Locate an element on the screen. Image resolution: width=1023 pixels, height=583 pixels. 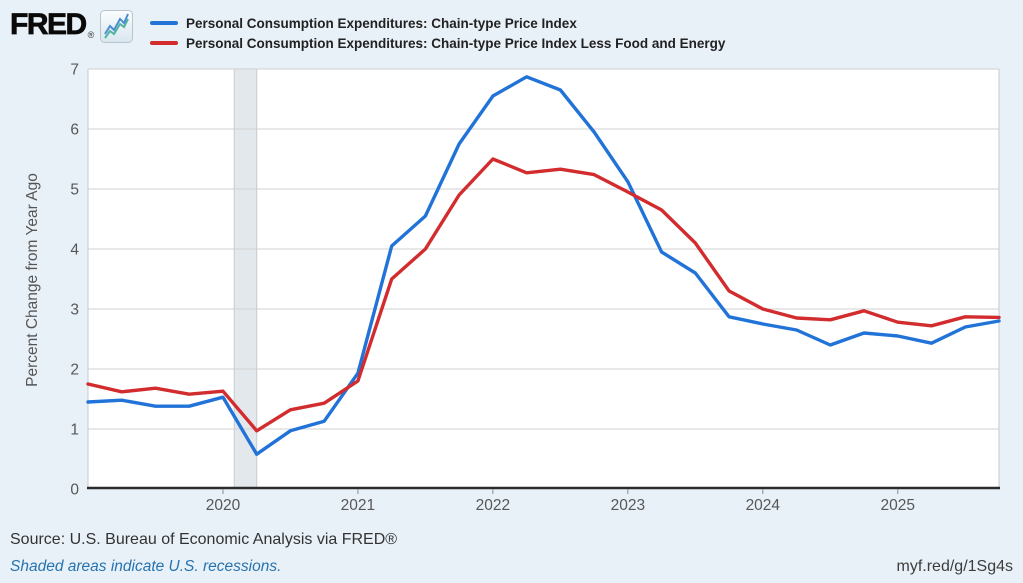
y-axis-tick-label: 3 is located at coordinates (74, 310).